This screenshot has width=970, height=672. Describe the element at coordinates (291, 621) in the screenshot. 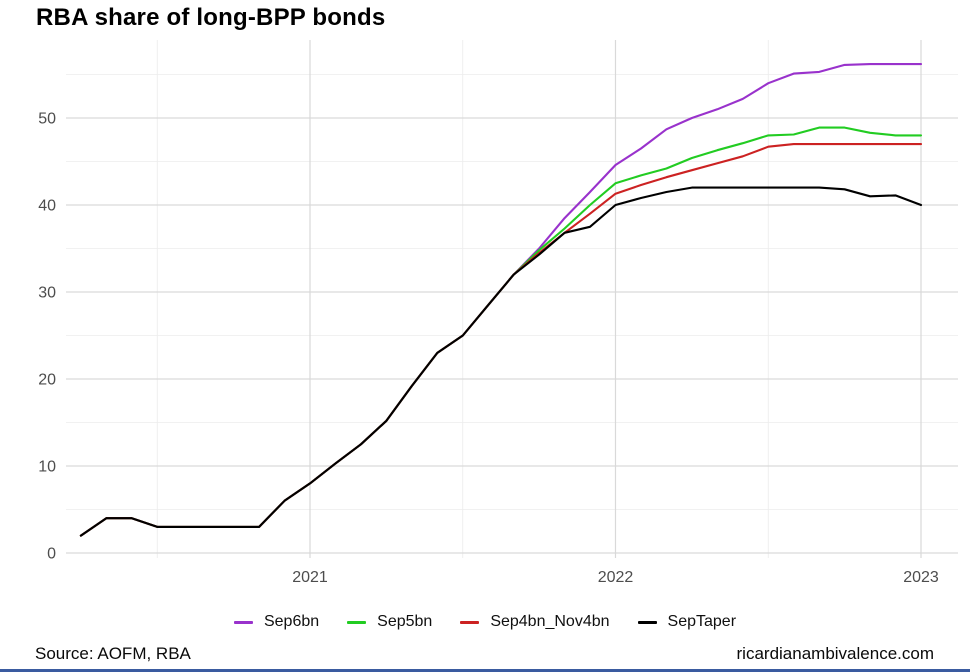

I see `legend-label: Sep6bn` at that location.